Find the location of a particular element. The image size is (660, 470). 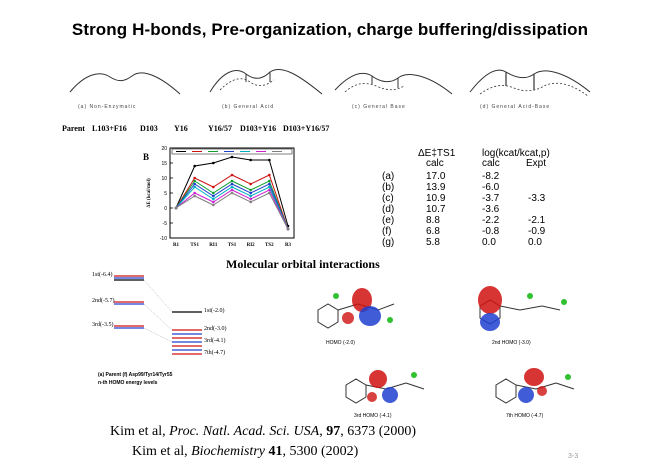

chart-panel-label: B is located at coordinates (146, 157).